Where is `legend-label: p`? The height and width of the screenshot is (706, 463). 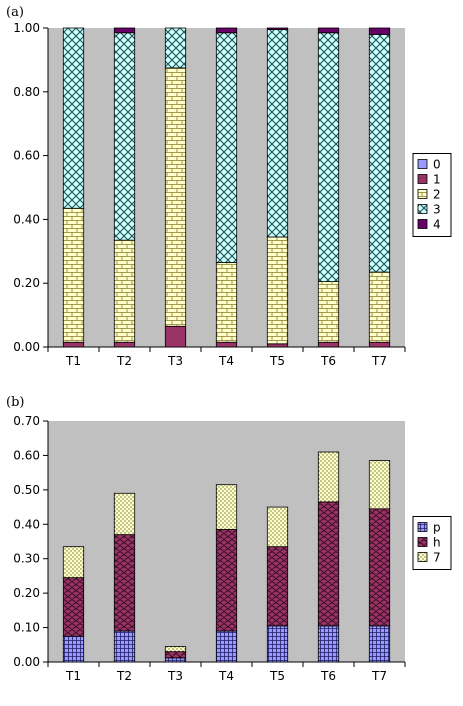
legend-label: p is located at coordinates (437, 528).